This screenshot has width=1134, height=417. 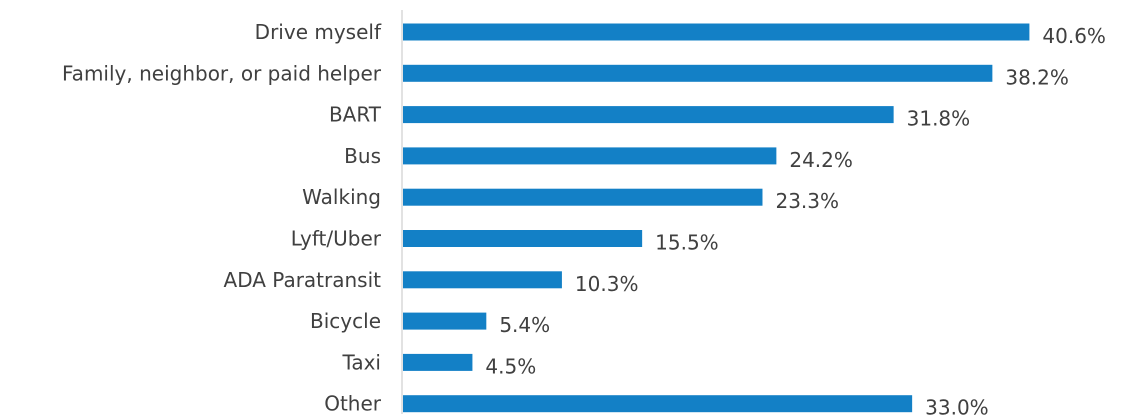 I want to click on category-label: Walking, so click(x=341, y=197).